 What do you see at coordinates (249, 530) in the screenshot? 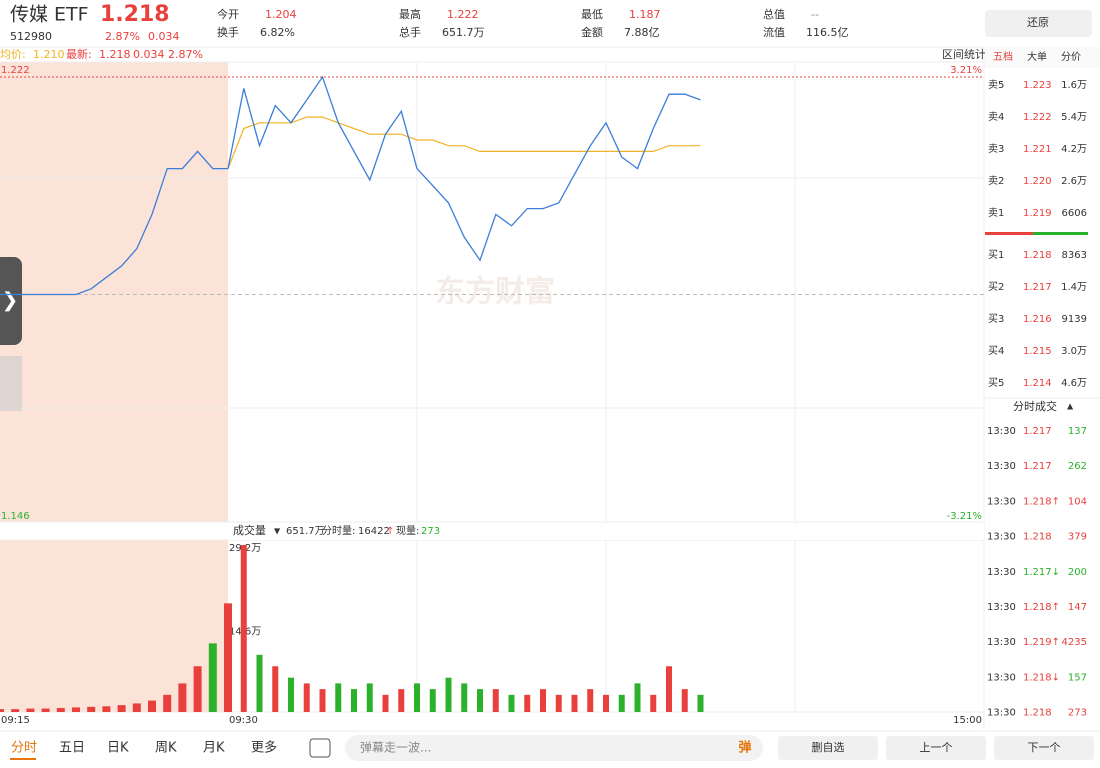
I see `volume-label: 成交量` at bounding box center [249, 530].